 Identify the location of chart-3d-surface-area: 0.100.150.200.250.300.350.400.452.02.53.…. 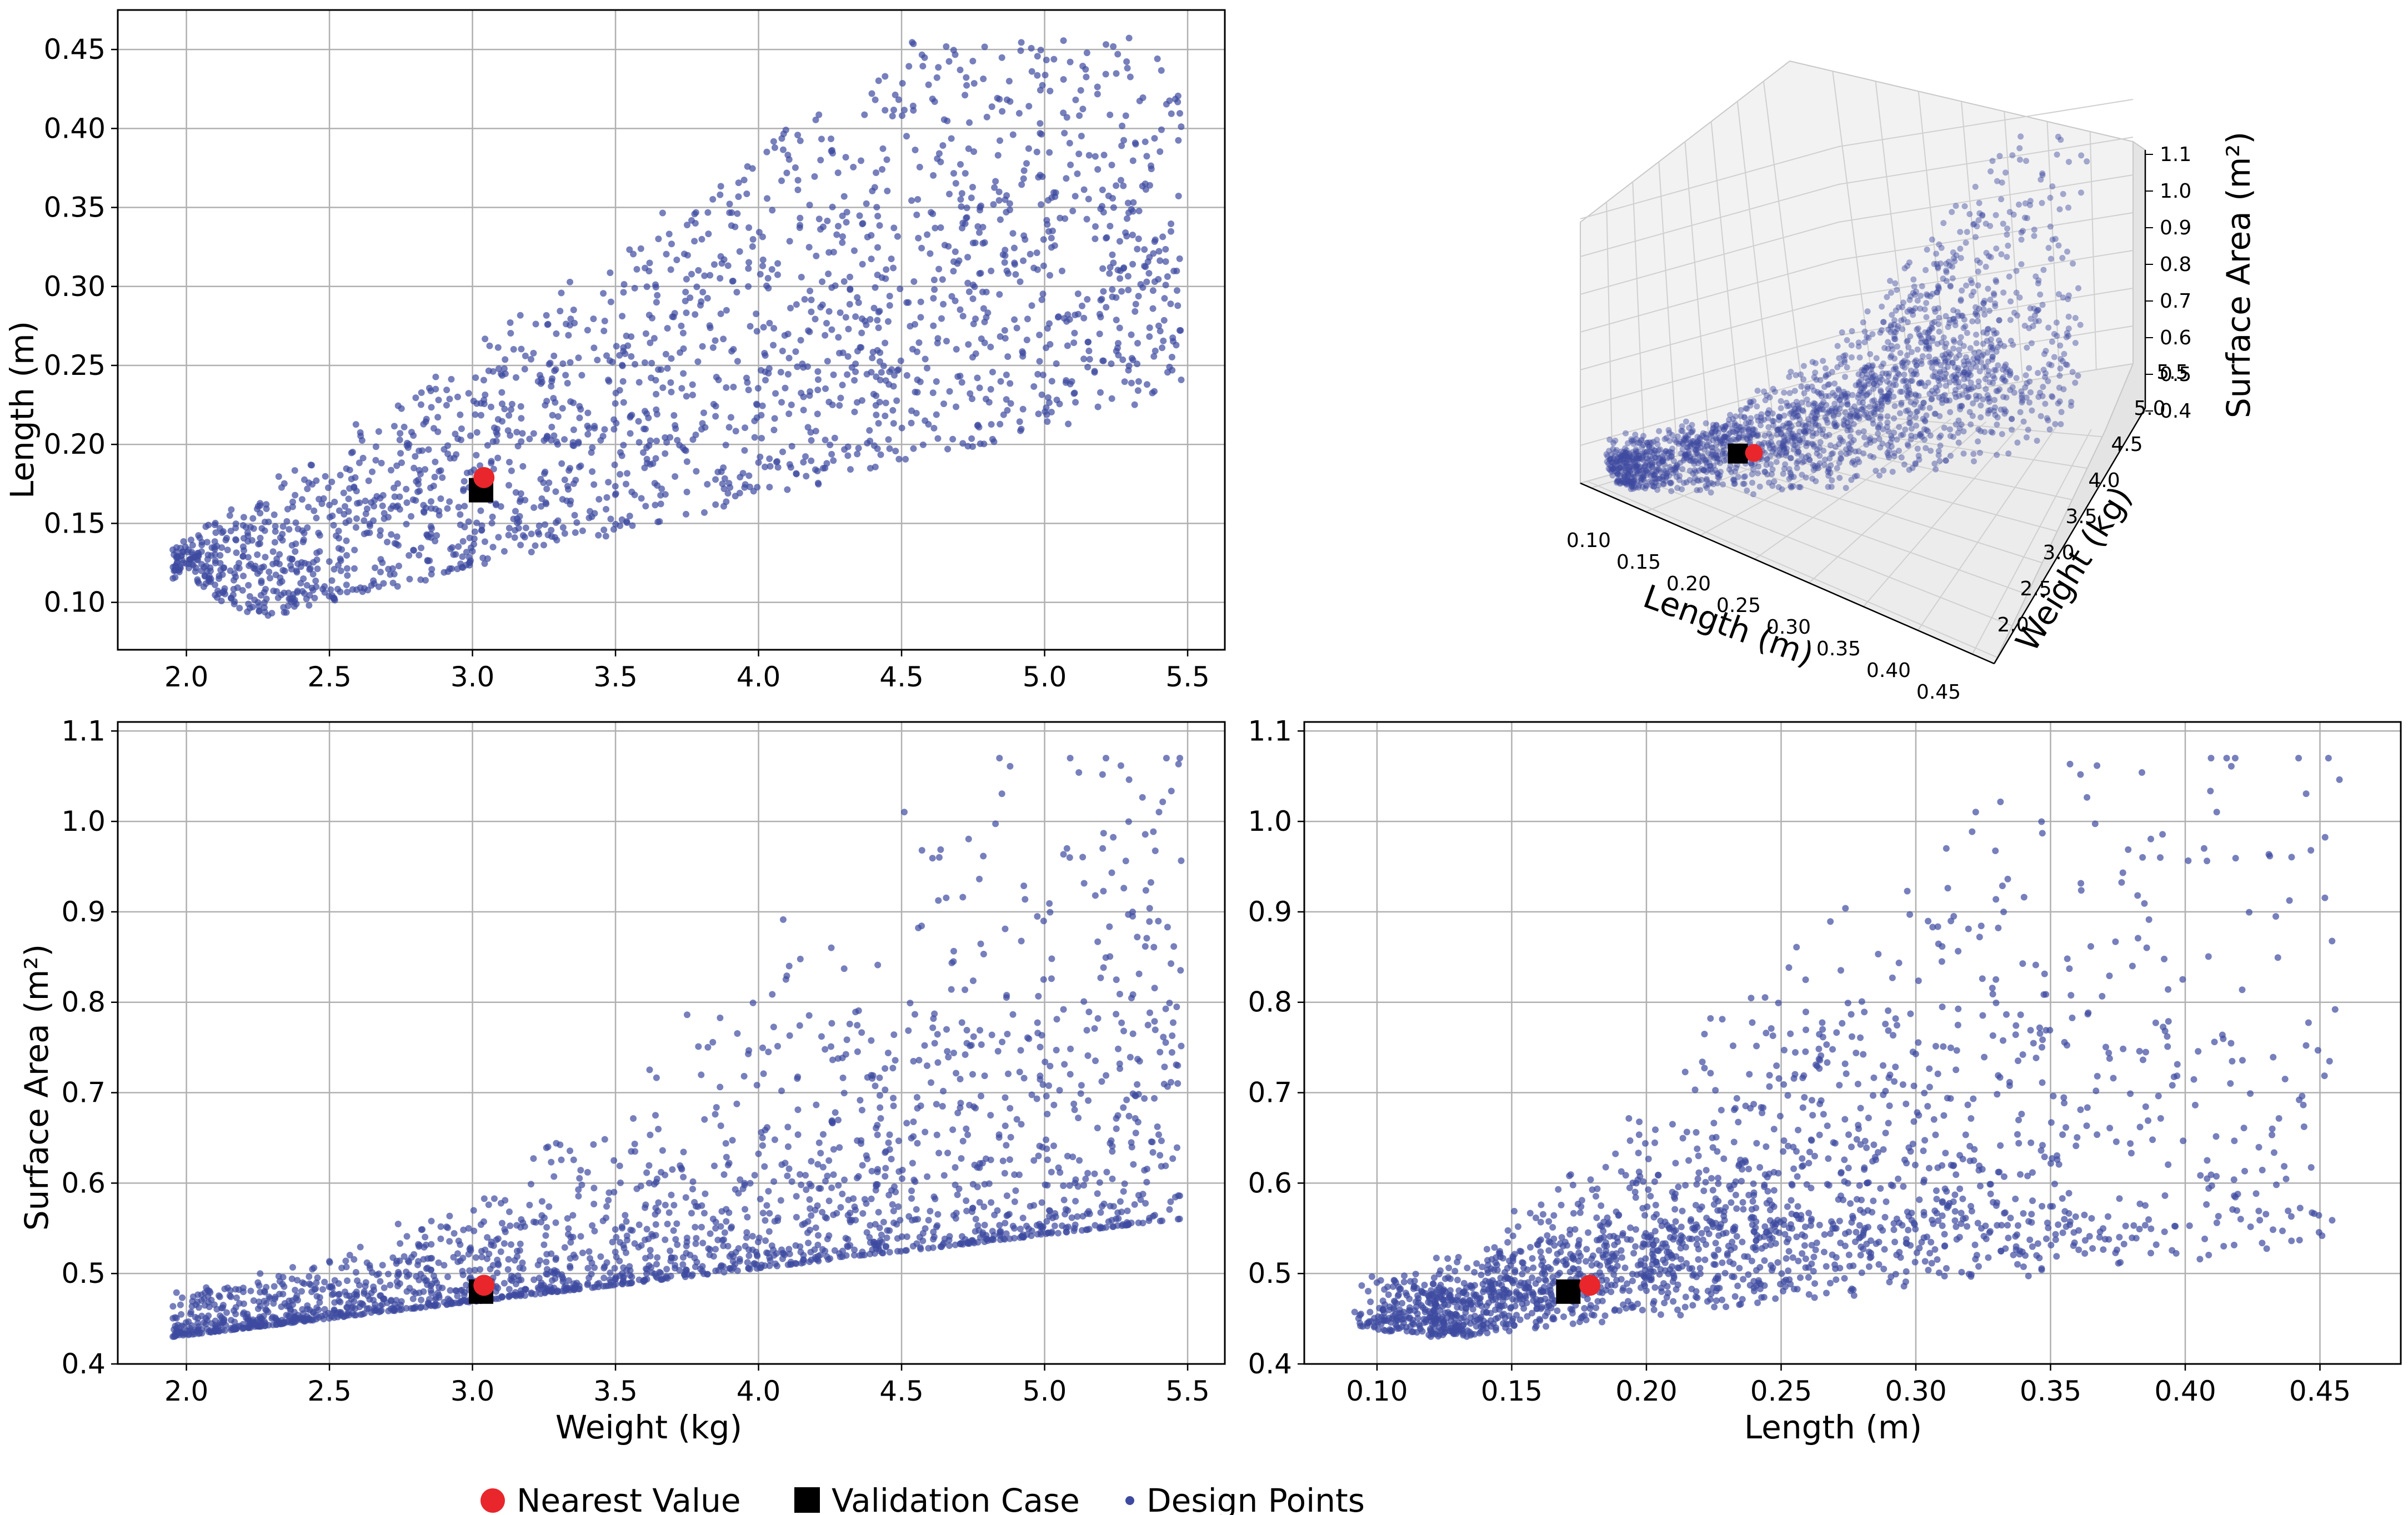
(1911, 382).